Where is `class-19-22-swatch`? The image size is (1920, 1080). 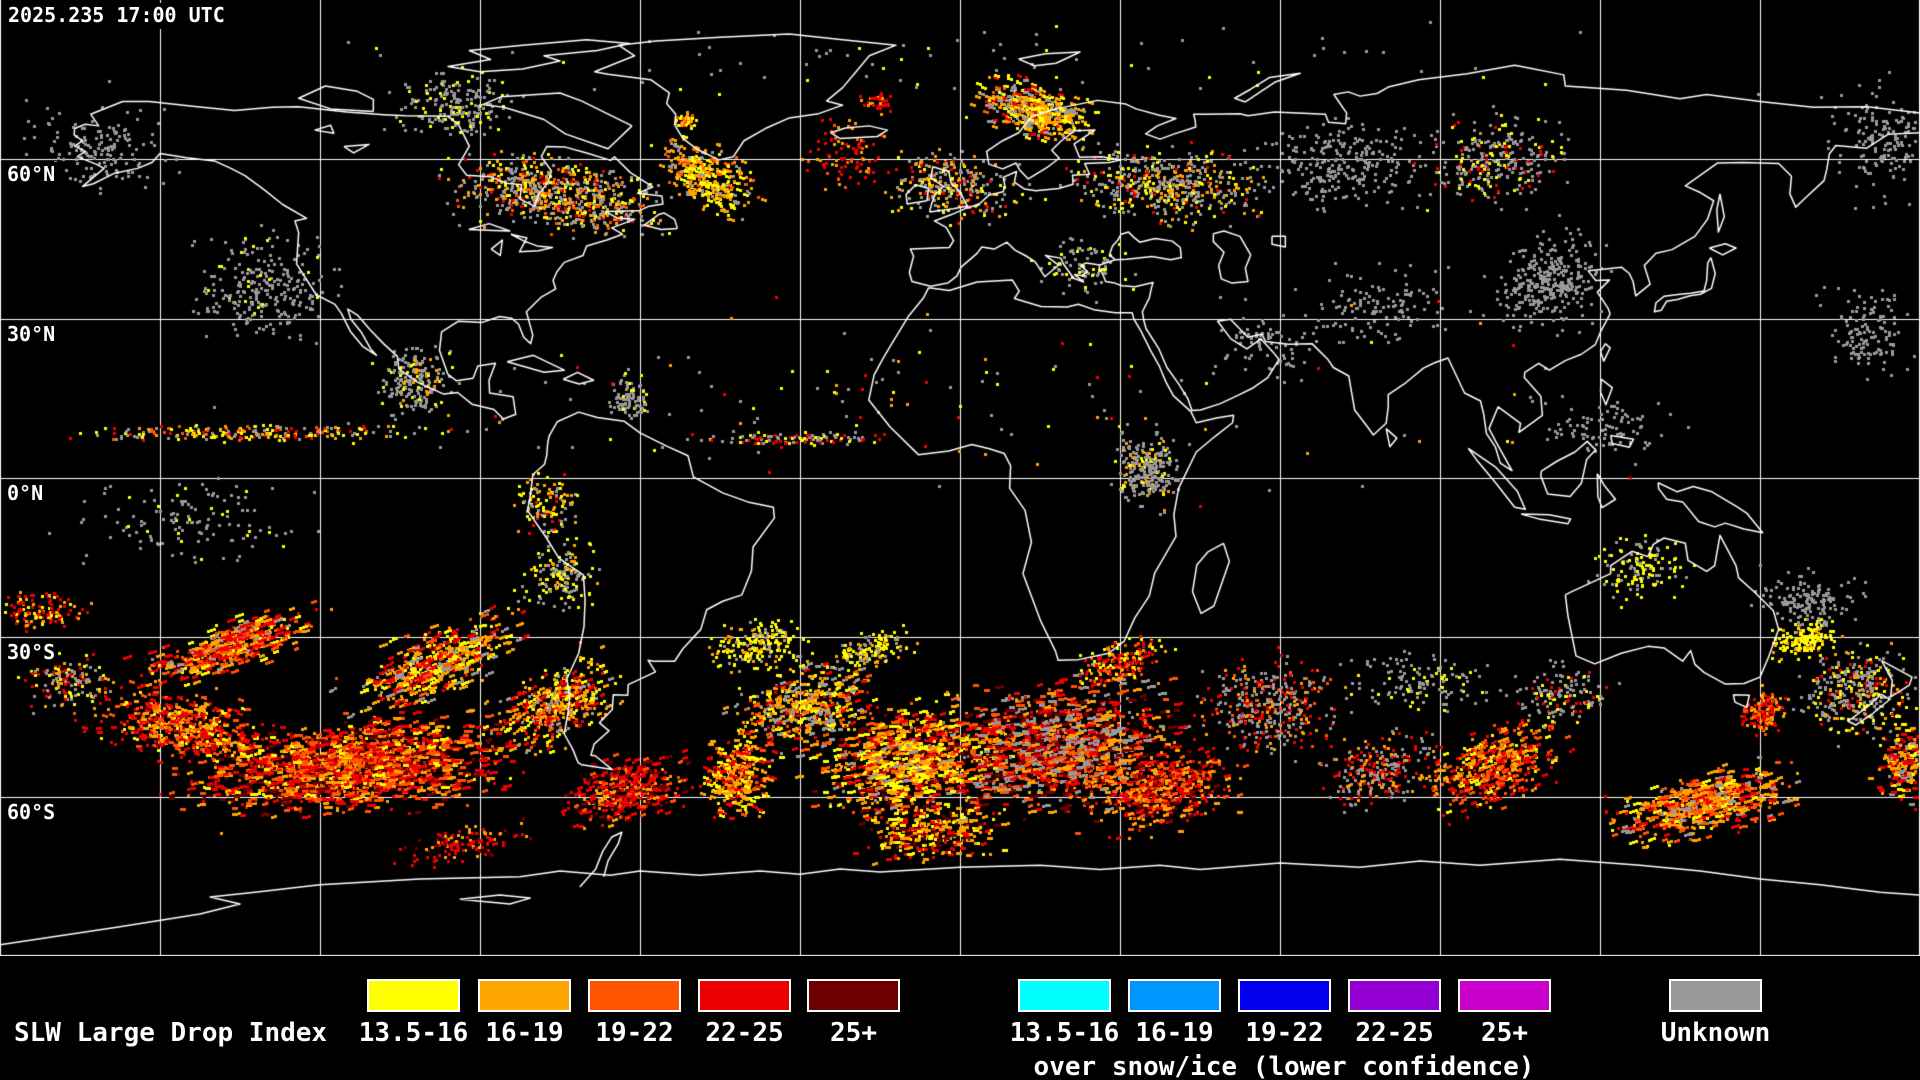
class-19-22-swatch is located at coordinates (634, 995).